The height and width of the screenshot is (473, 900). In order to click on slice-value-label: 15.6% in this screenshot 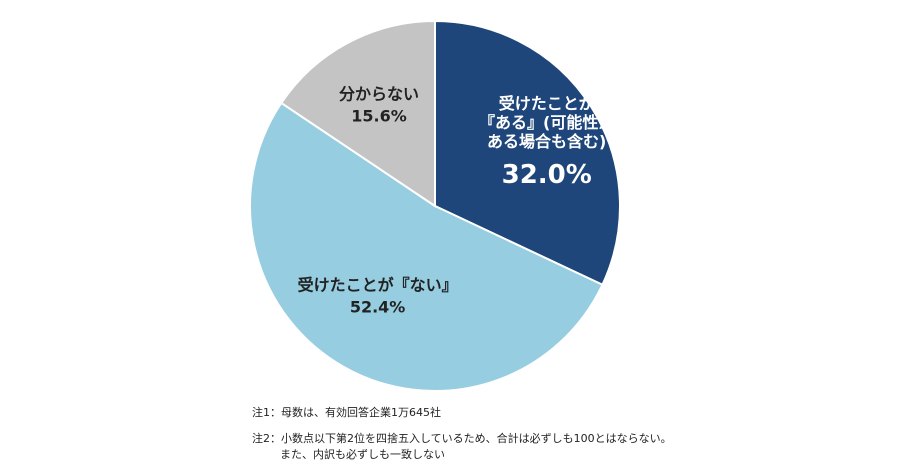, I will do `click(379, 115)`.